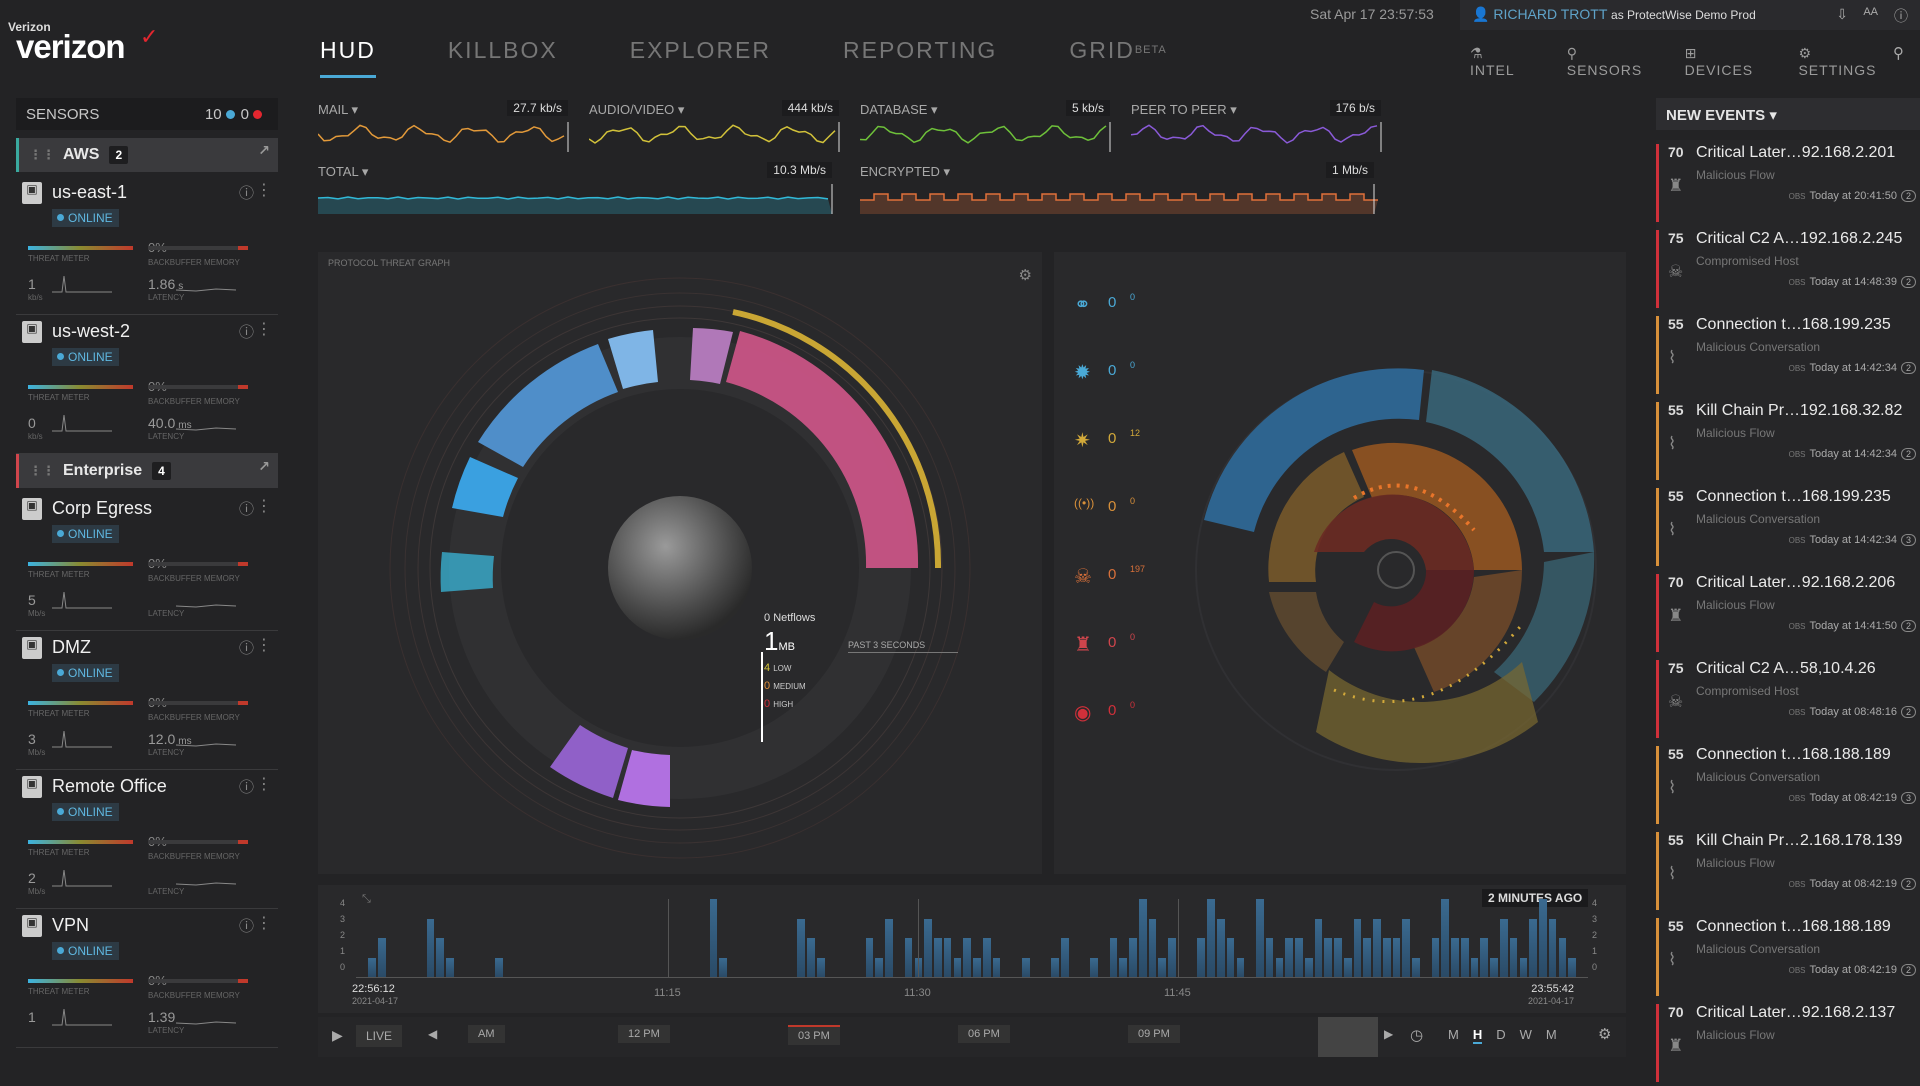 The image size is (1920, 1086). Describe the element at coordinates (984, 1034) in the screenshot. I see `hour-marker: 06 PM` at that location.